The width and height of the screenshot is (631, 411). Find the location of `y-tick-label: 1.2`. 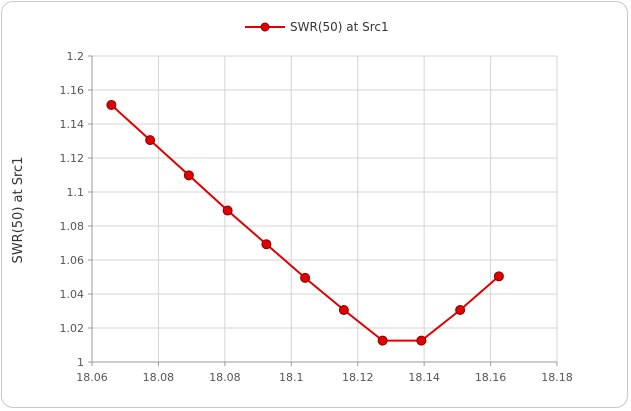

y-tick-label: 1.2 is located at coordinates (76, 56).